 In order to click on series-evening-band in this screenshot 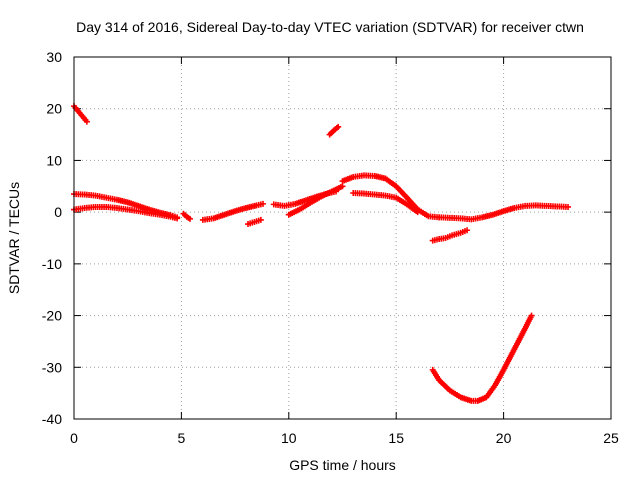, I will do `click(504, 212)`.